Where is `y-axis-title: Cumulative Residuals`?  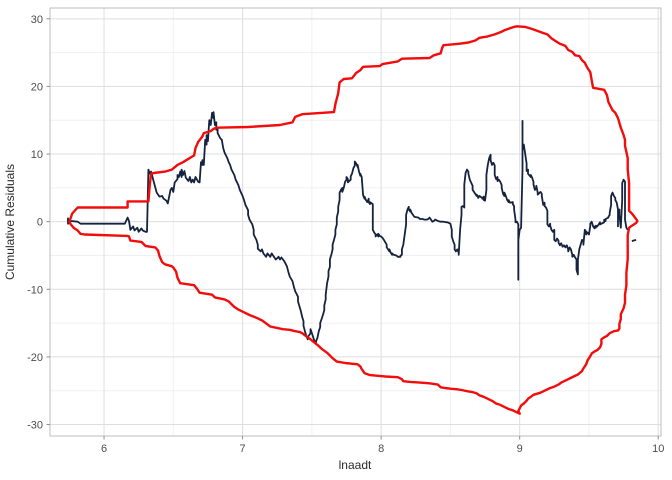
y-axis-title: Cumulative Residuals is located at coordinates (10, 222).